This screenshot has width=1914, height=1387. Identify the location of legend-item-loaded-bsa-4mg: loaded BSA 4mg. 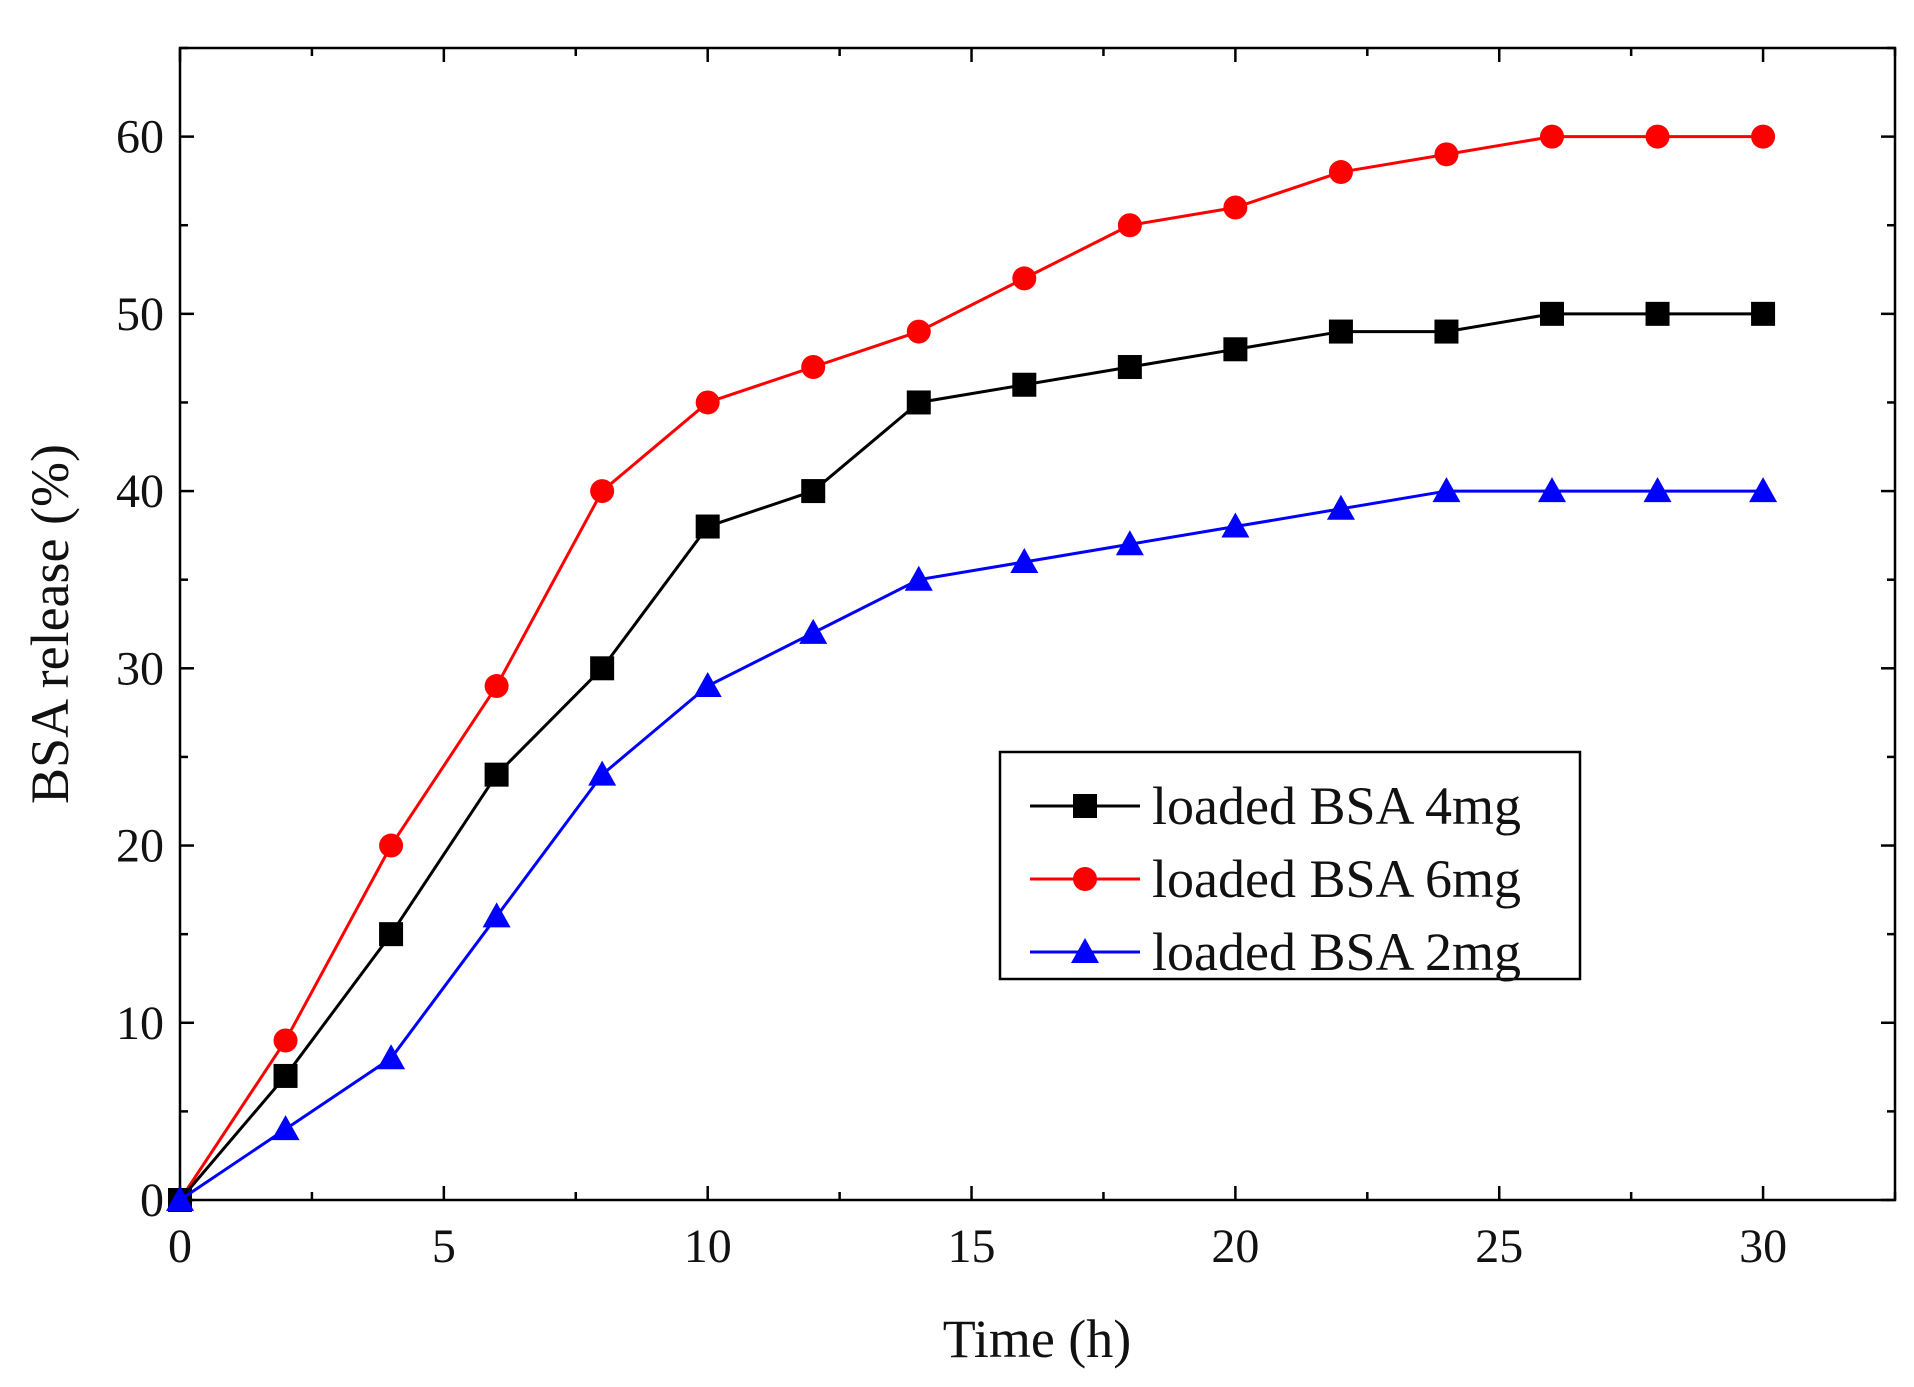
(1275, 806).